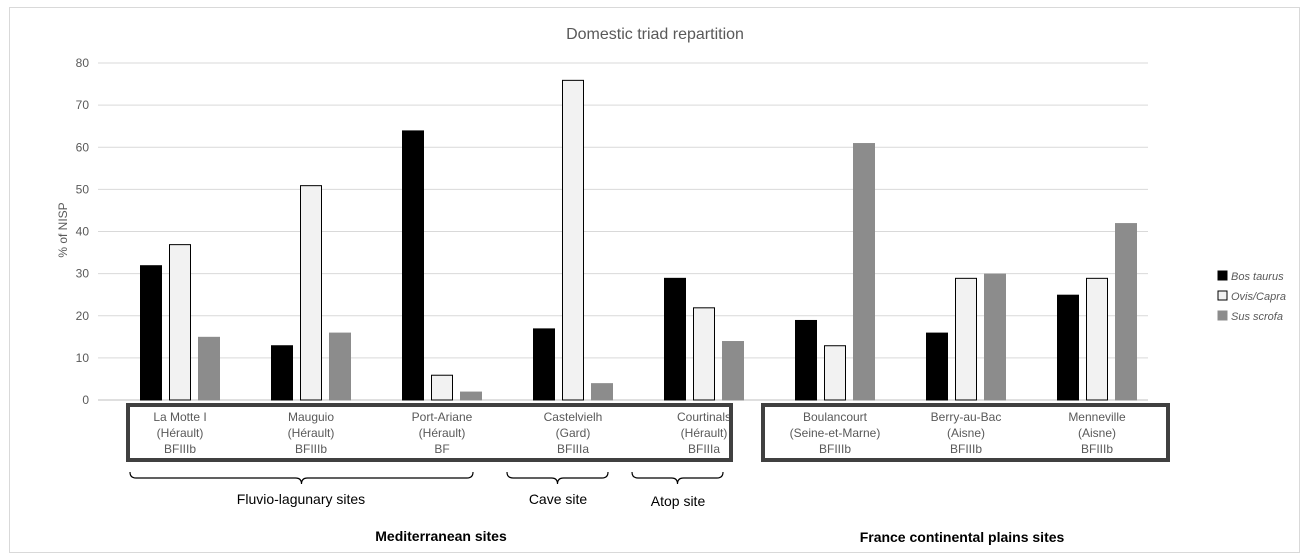  What do you see at coordinates (1222, 295) in the screenshot?
I see `legend-swatch-ovis-capra` at bounding box center [1222, 295].